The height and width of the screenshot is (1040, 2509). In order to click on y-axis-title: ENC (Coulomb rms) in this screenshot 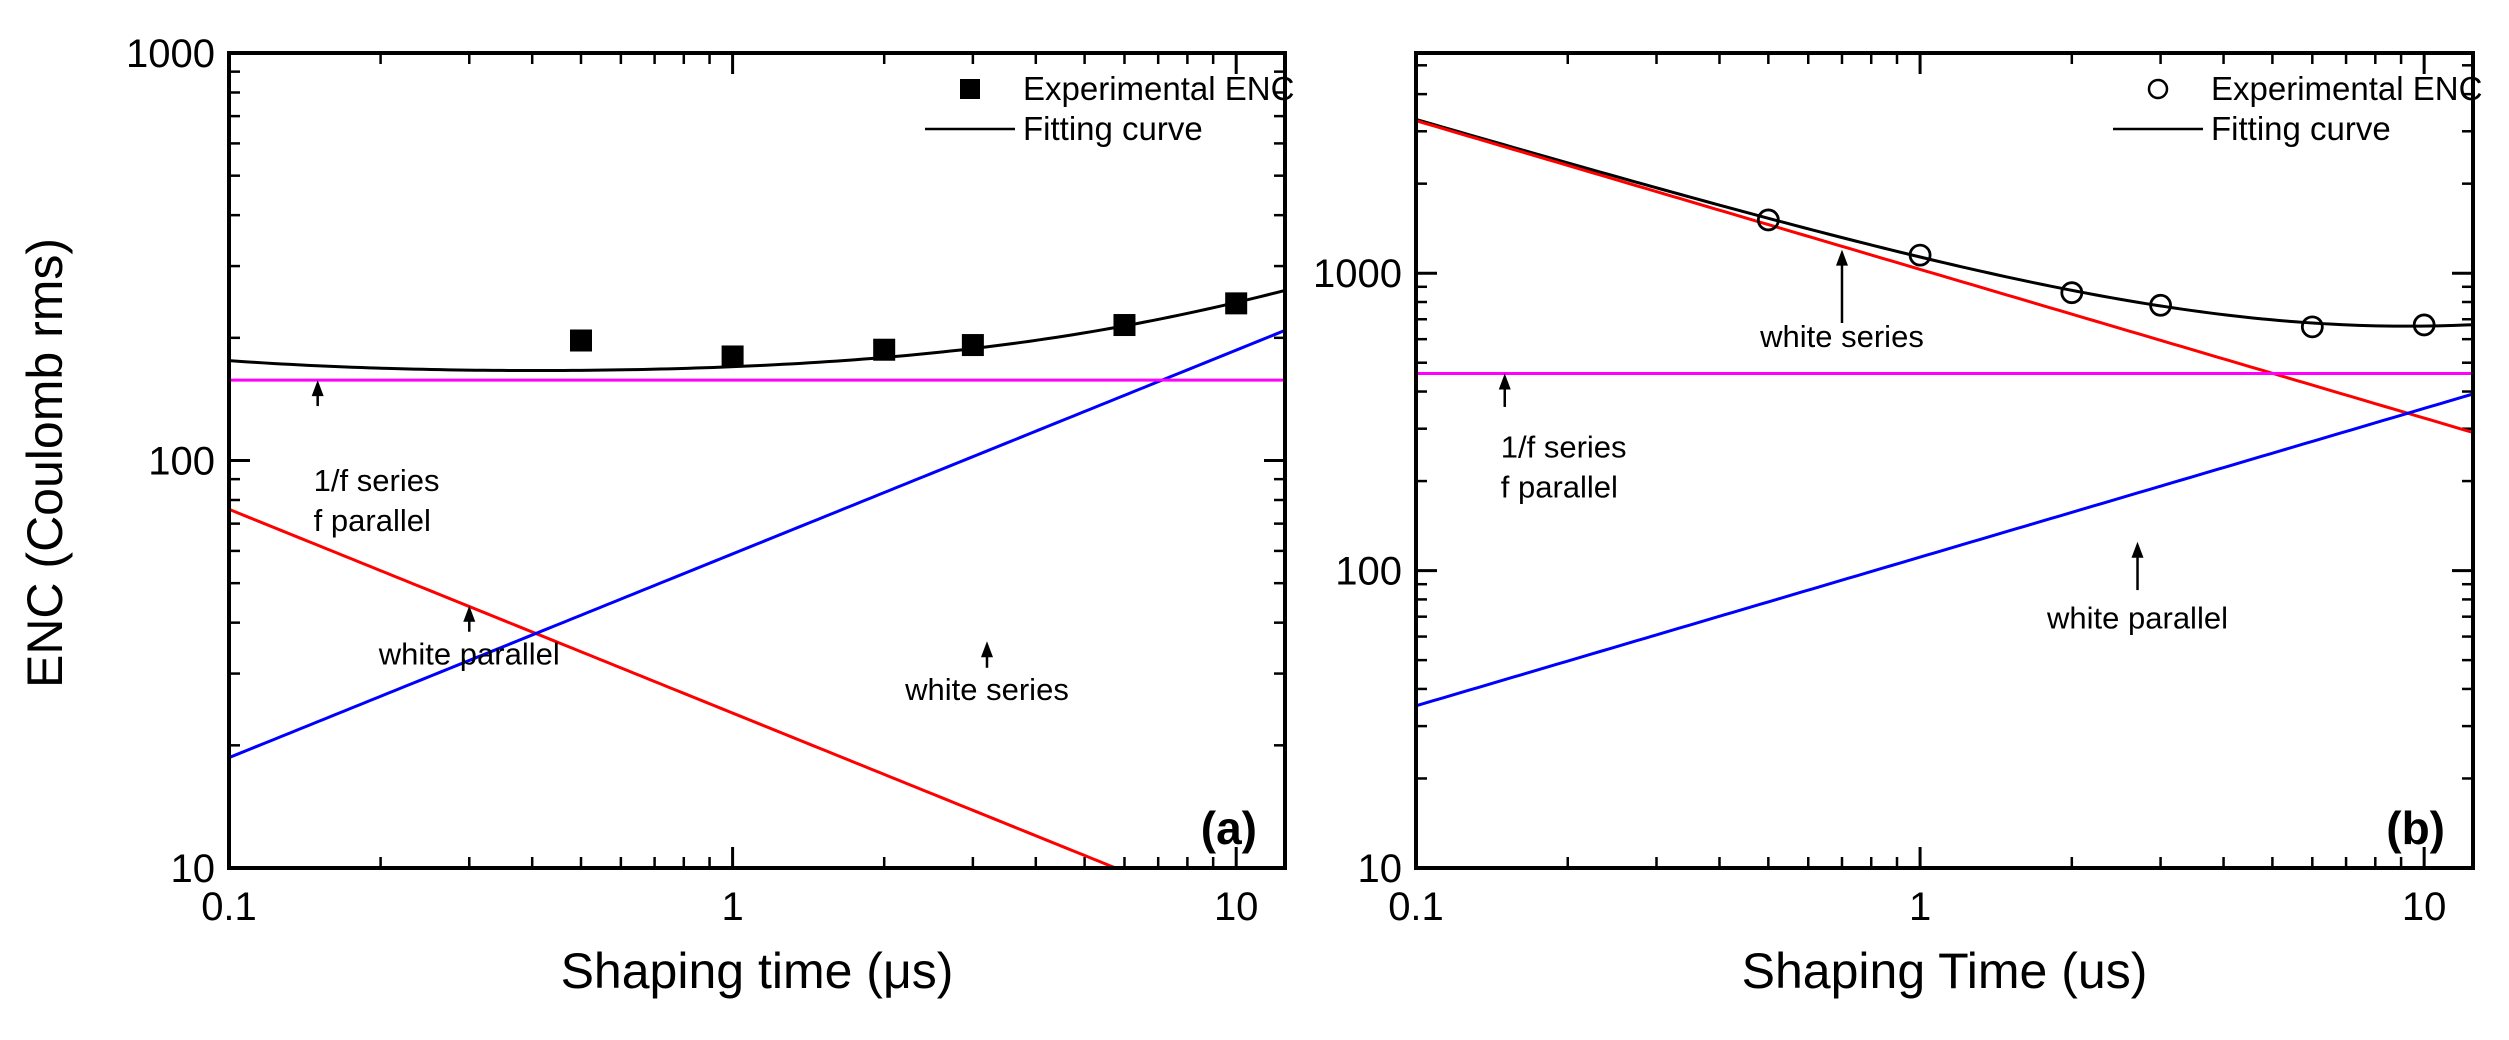, I will do `click(45, 463)`.